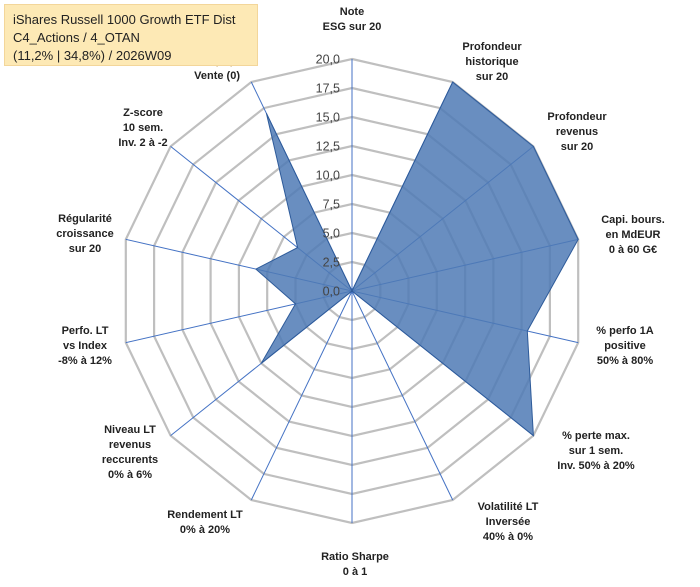 This screenshot has height=587, width=700. I want to click on title-line-1: iShares Russell 1000 Growth ETF Dist, so click(124, 19).